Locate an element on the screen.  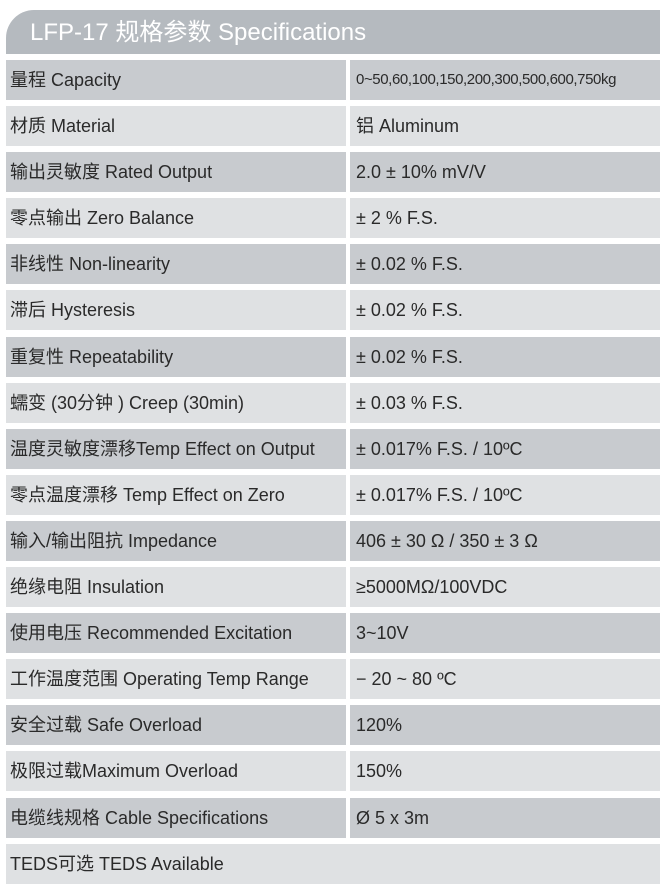
spec-value: 150% is located at coordinates (505, 771).